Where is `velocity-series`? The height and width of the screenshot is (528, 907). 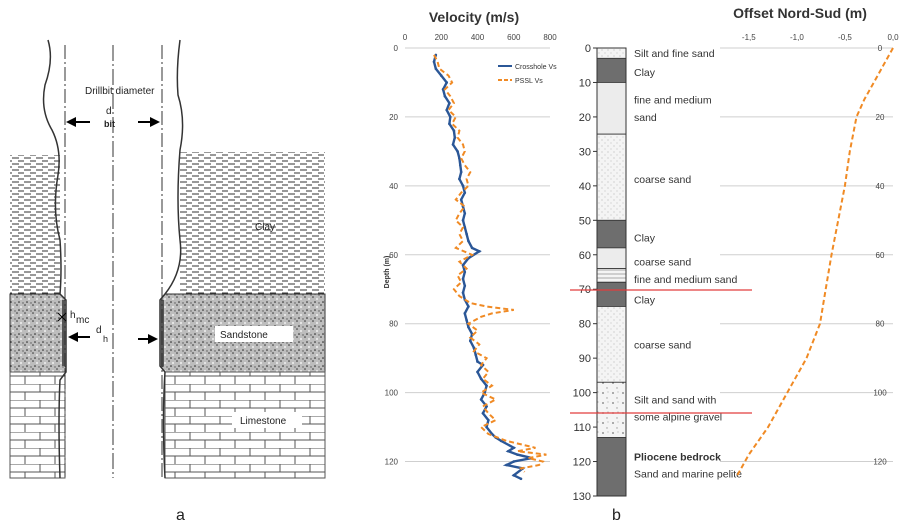 velocity-series is located at coordinates (489, 267).